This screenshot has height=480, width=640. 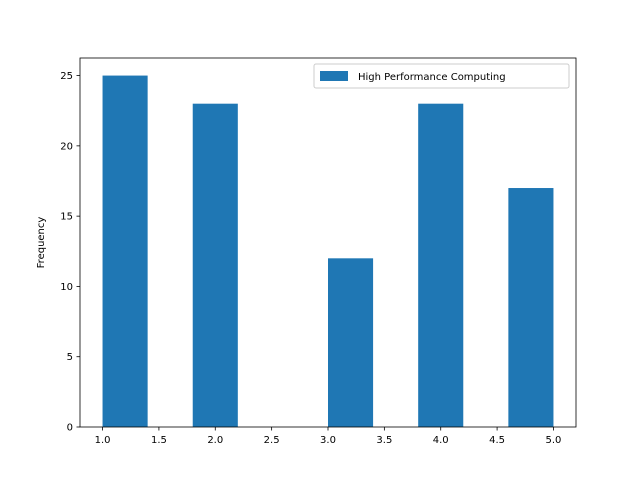 I want to click on y-tick-label-1: 5, so click(x=70, y=357).